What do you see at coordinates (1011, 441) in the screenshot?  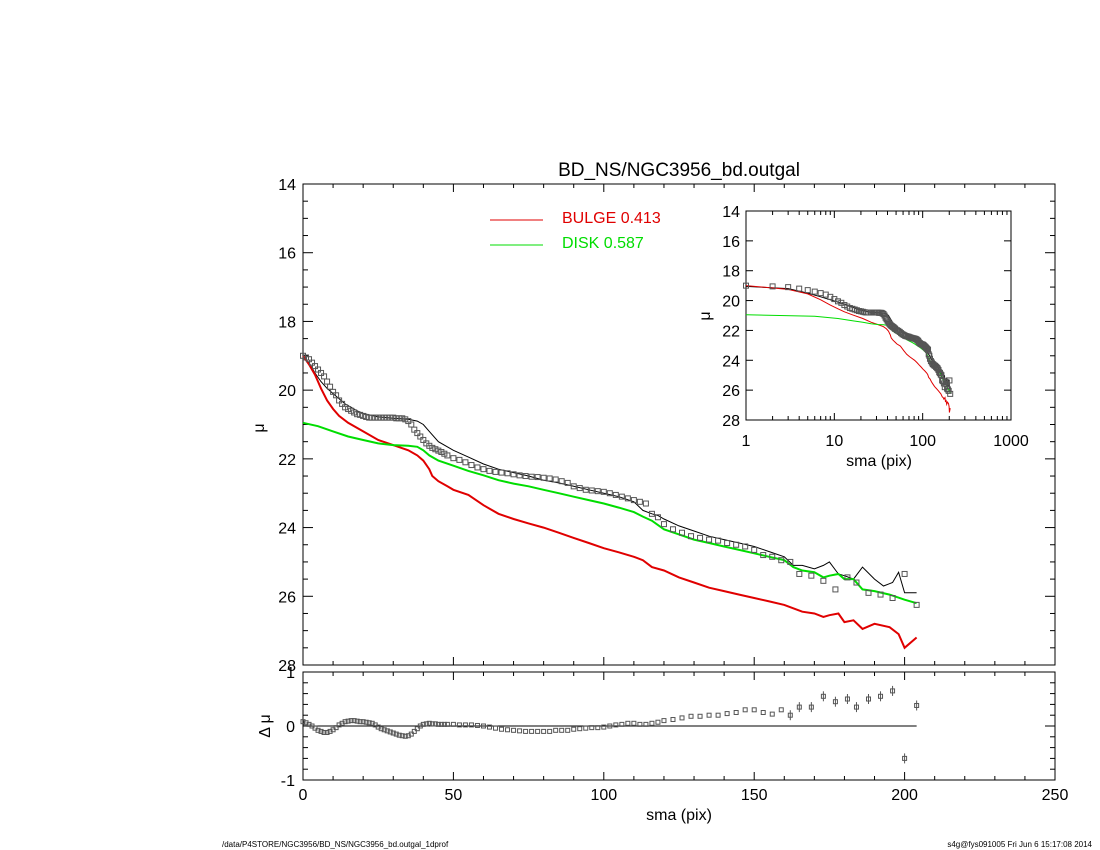 I see `x-tick-label: 1000` at bounding box center [1011, 441].